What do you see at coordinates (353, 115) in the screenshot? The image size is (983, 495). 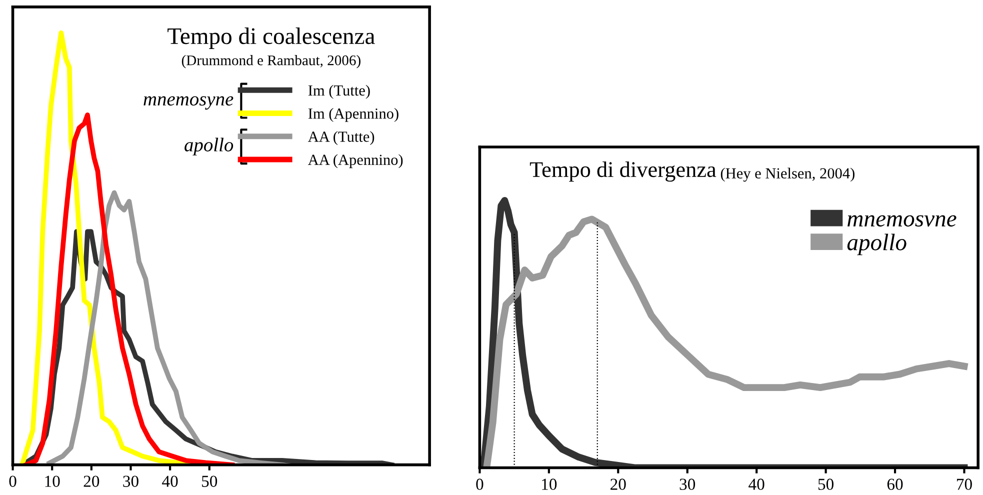 I see `legend-label: Im (Apennino)` at bounding box center [353, 115].